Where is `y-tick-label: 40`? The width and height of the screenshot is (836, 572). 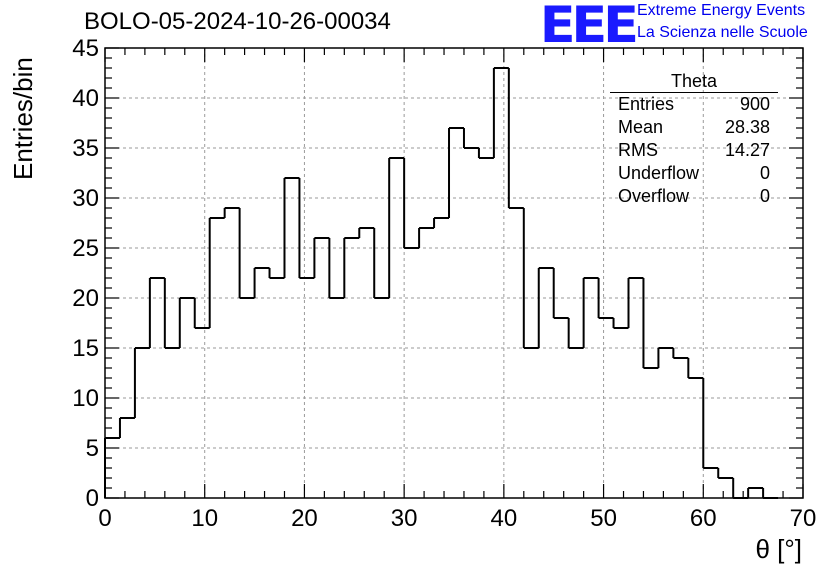 y-tick-label: 40 is located at coordinates (85, 98).